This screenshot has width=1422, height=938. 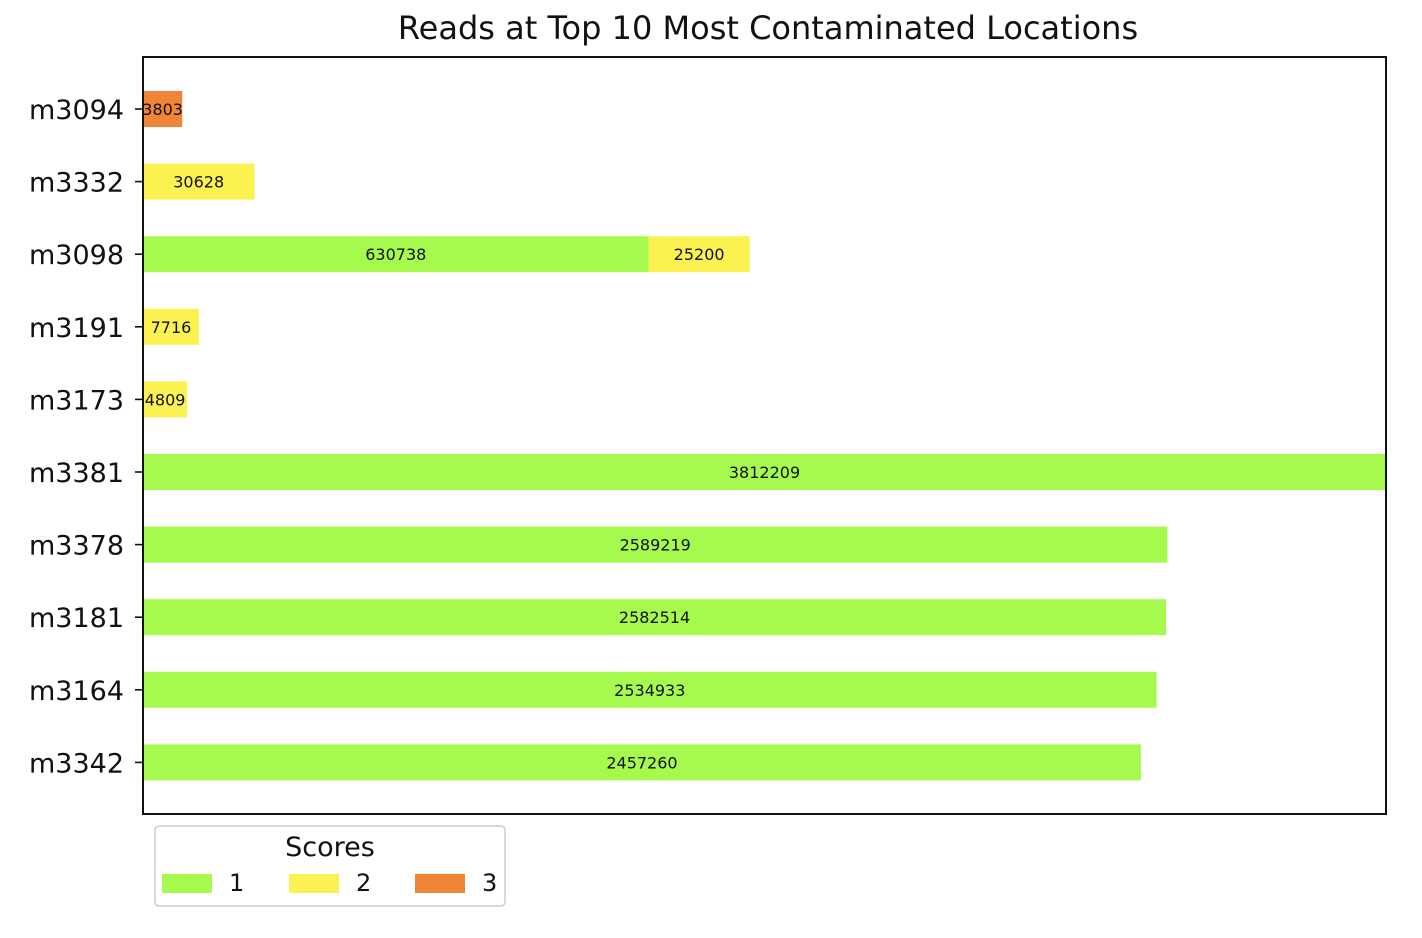 I want to click on y-tick-label: m3378, so click(x=76, y=546).